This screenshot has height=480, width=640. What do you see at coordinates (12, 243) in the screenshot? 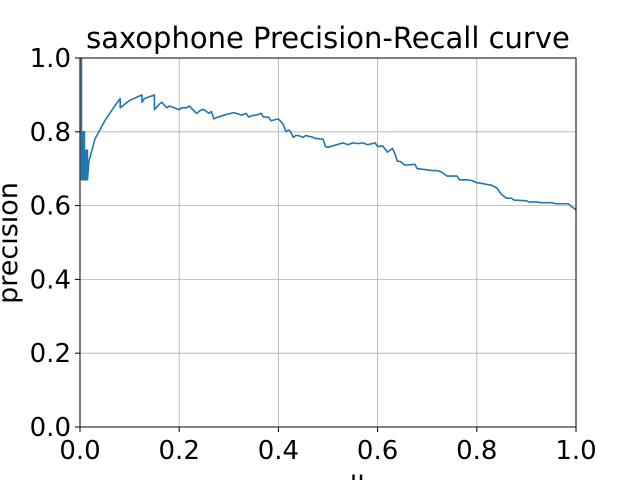
I see `y-axis-label: precision` at bounding box center [12, 243].